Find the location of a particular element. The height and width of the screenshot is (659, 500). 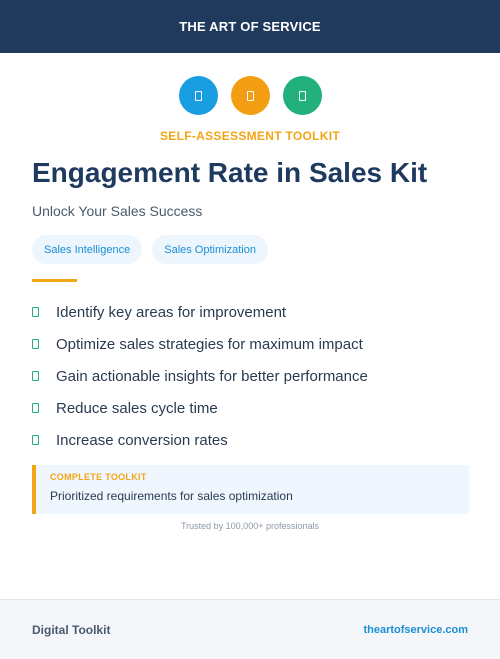

tag-list: Sales Intelligence Sales Optimization is located at coordinates (150, 249).